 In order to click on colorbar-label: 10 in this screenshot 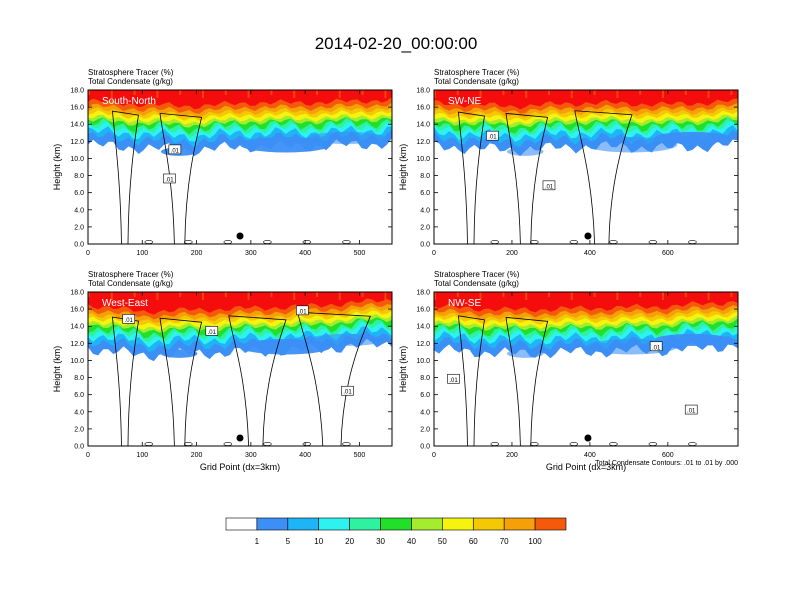, I will do `click(318, 541)`.